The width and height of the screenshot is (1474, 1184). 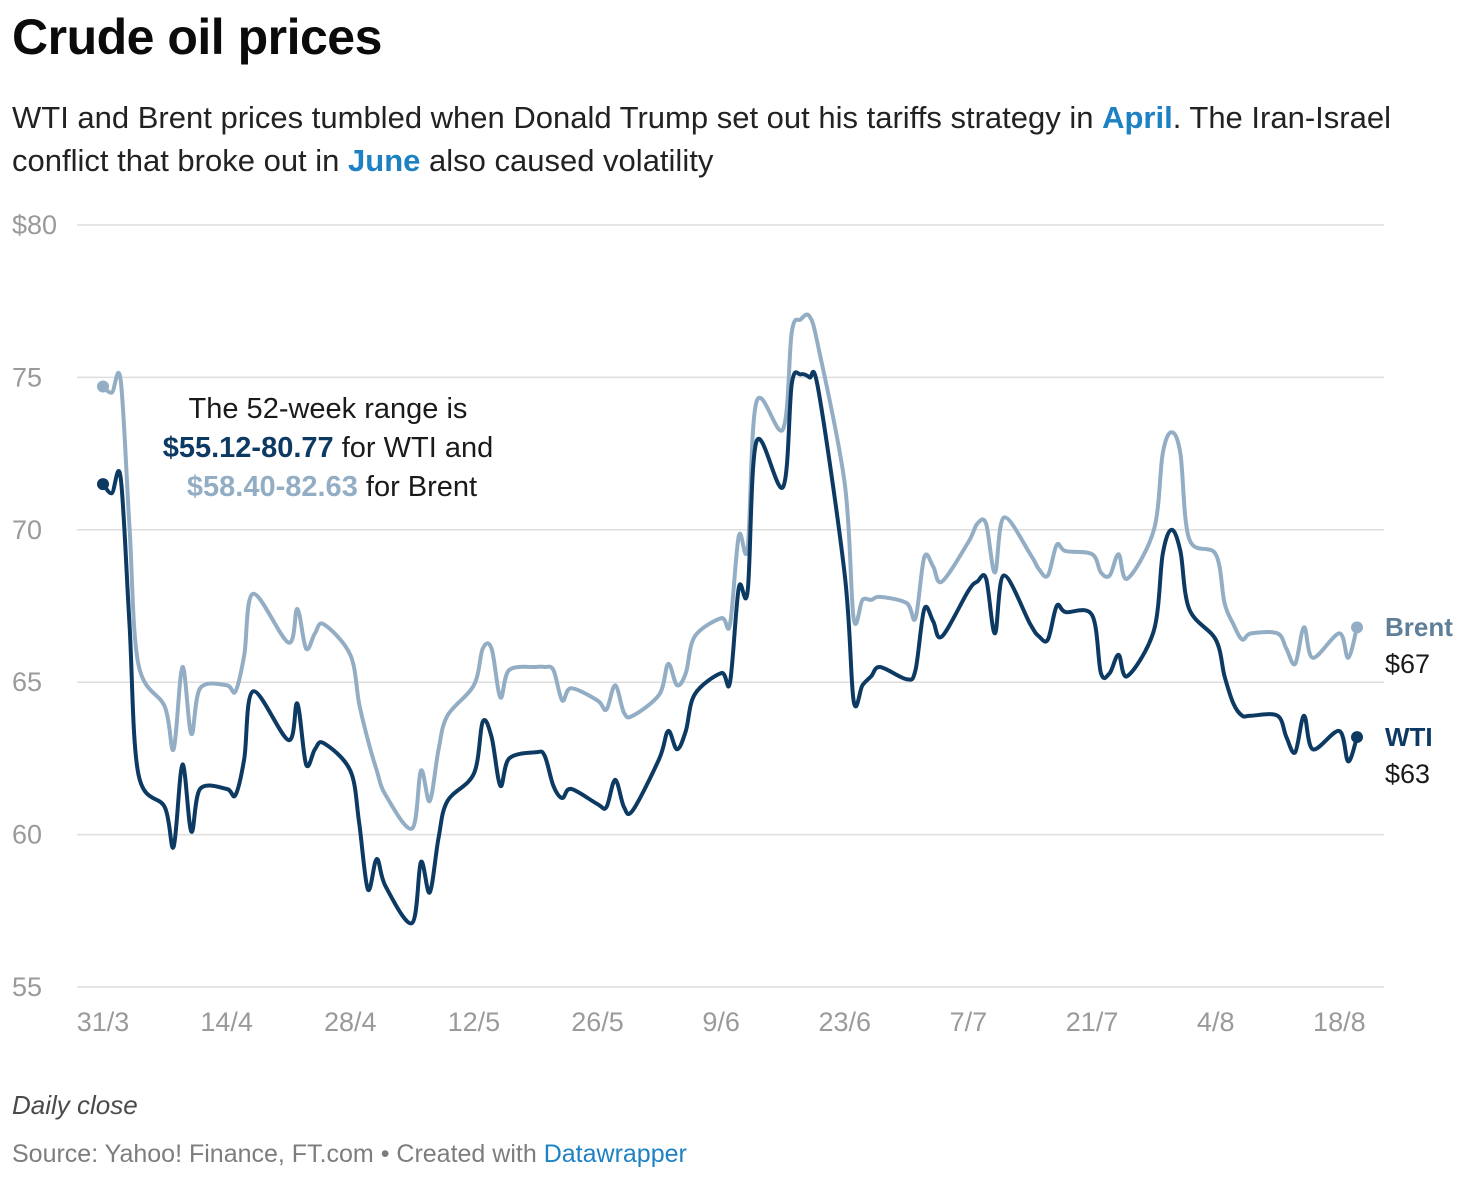 What do you see at coordinates (1419, 627) in the screenshot?
I see `brent-end-name: Brent` at bounding box center [1419, 627].